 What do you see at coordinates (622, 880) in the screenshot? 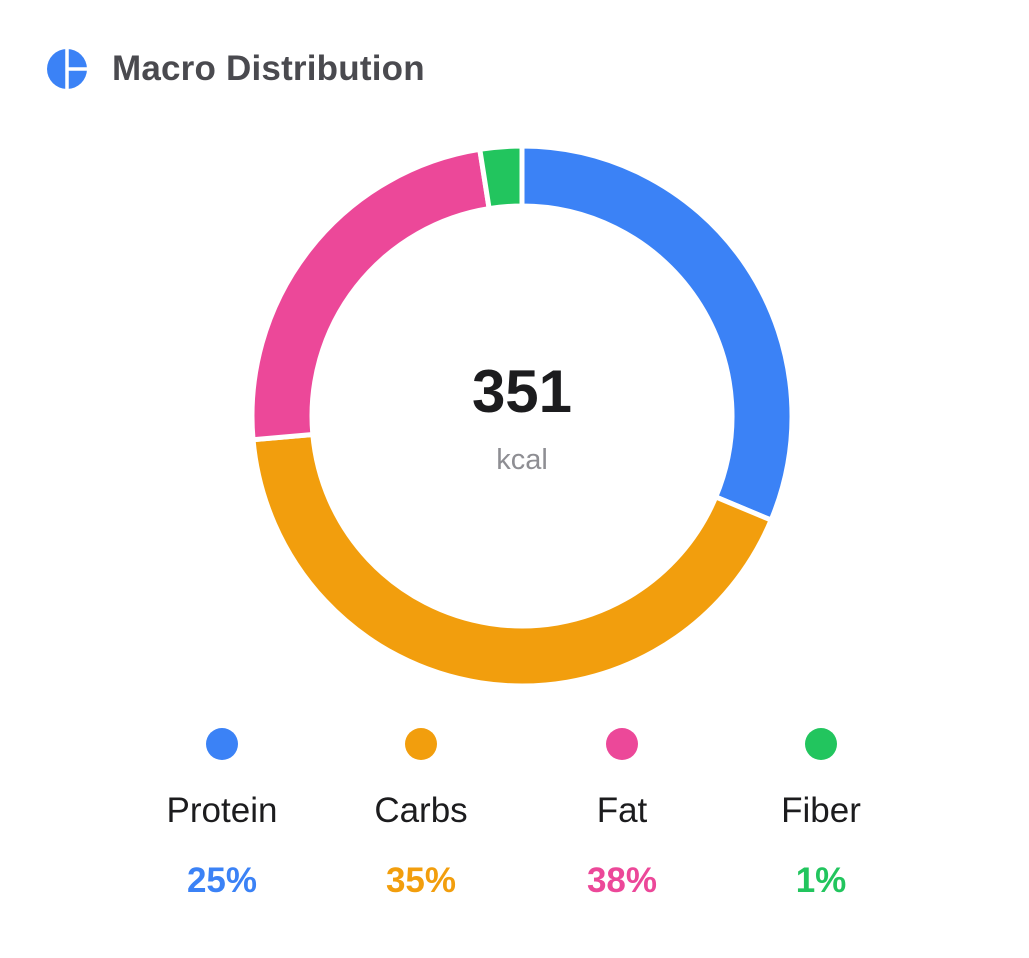
I see `legend-value-fat: 38%` at bounding box center [622, 880].